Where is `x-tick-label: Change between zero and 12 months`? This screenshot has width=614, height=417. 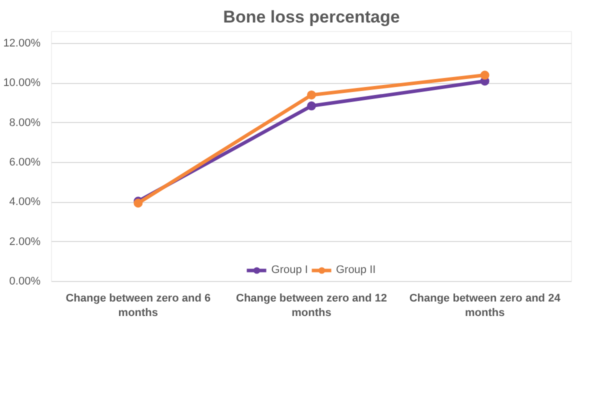
x-tick-label: Change between zero and 12 months is located at coordinates (311, 305).